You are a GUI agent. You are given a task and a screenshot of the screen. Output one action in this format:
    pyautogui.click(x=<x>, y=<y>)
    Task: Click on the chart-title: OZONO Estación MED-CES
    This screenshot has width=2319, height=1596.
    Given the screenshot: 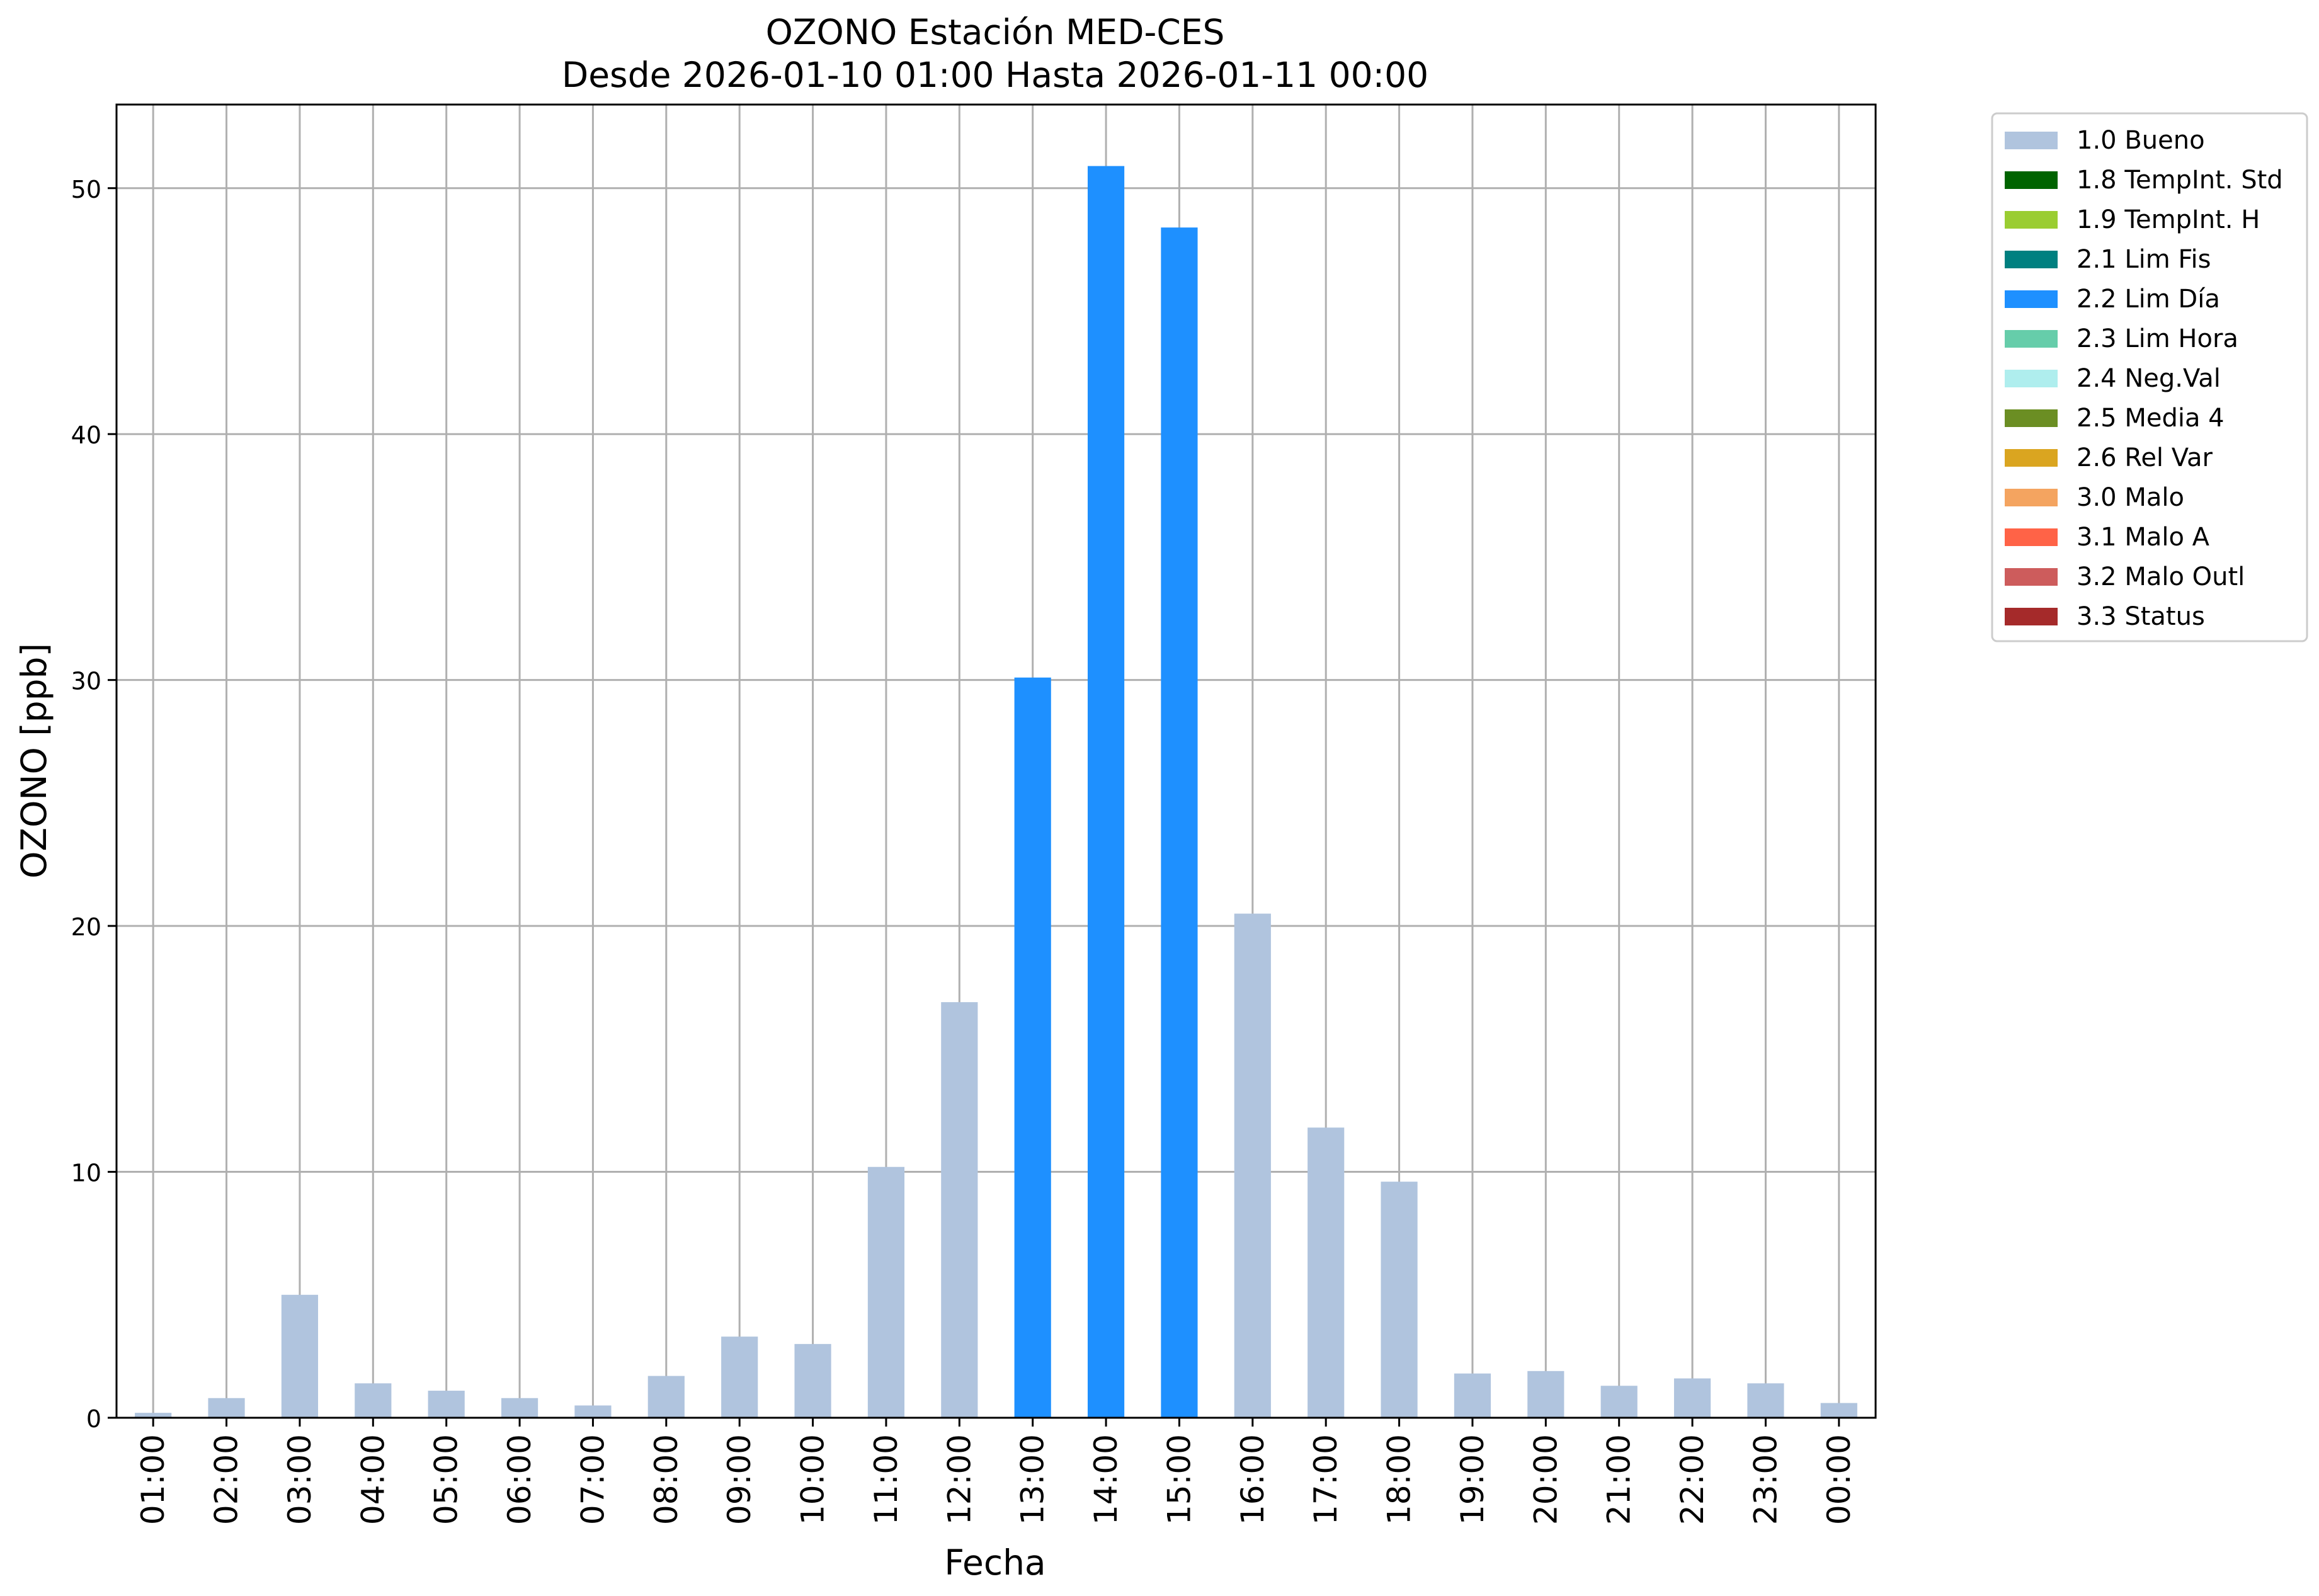 What is the action you would take?
    pyautogui.click(x=995, y=32)
    